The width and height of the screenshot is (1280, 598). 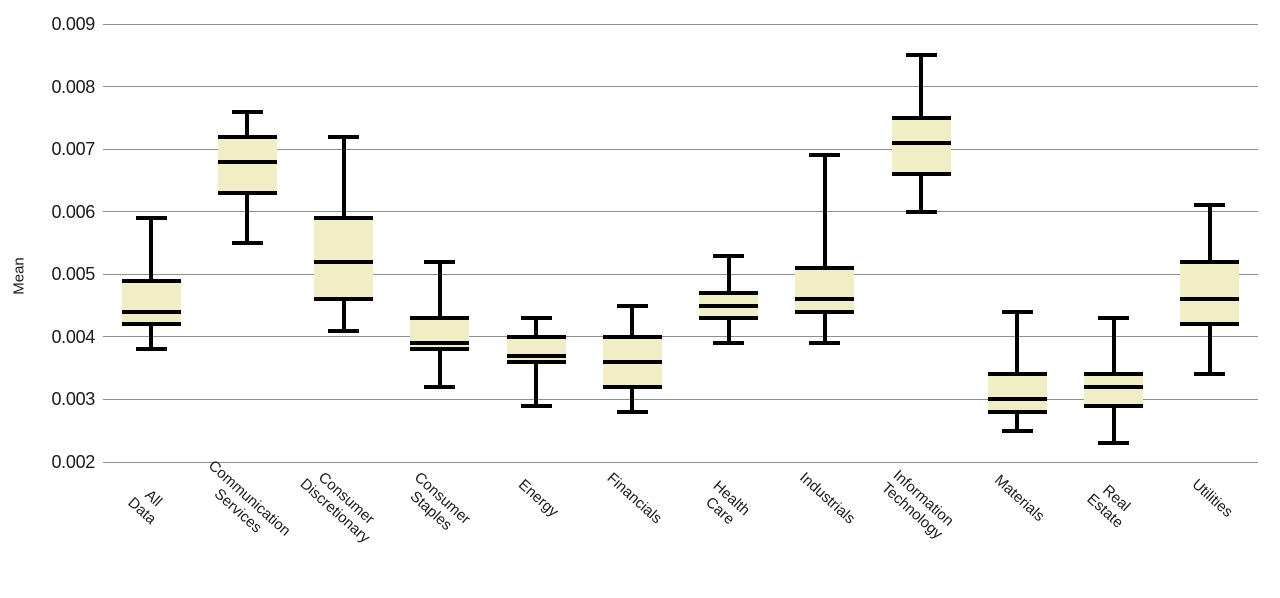 What do you see at coordinates (1210, 205) in the screenshot?
I see `box-plot-utilities-upper-cap` at bounding box center [1210, 205].